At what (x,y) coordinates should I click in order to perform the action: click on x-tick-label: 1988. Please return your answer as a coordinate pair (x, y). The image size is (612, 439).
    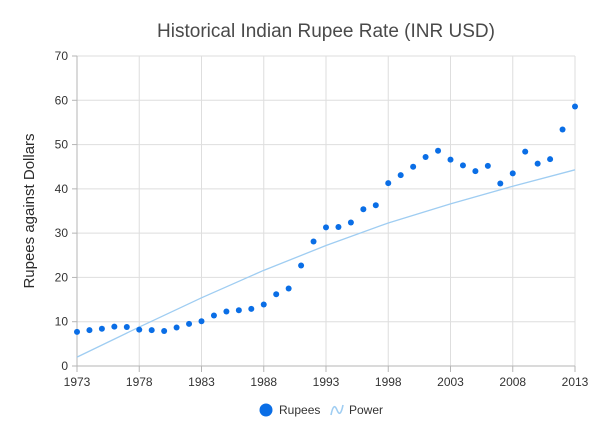
    Looking at the image, I should click on (263, 382).